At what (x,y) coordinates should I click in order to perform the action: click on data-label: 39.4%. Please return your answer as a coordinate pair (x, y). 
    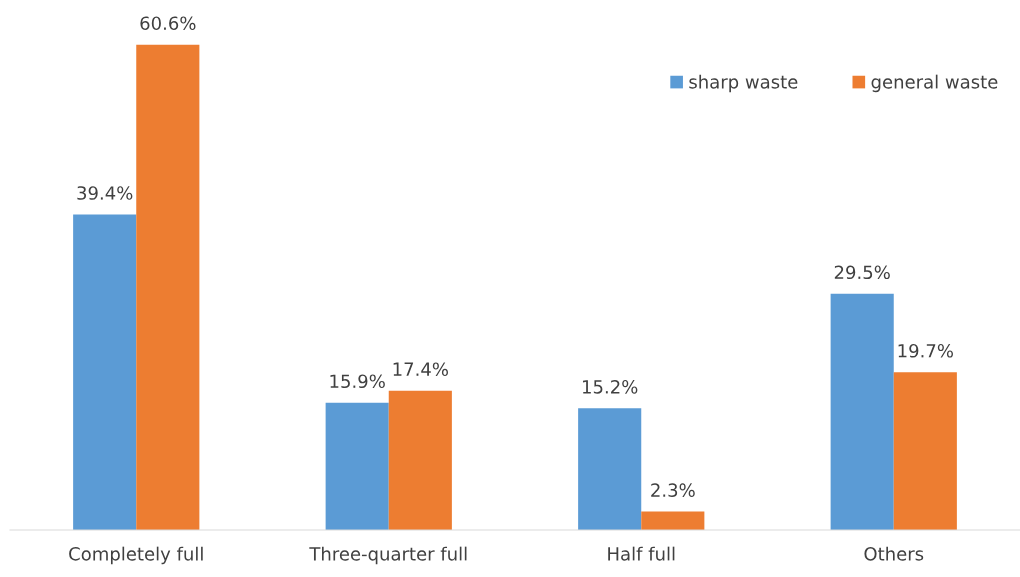
    Looking at the image, I should click on (105, 193).